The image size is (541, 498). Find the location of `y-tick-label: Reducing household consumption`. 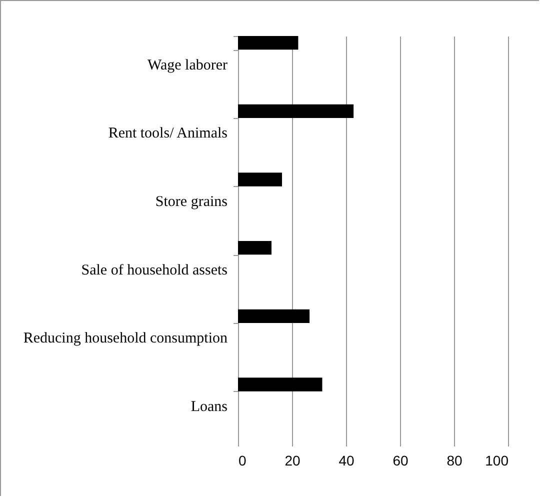

y-tick-label: Reducing household consumption is located at coordinates (125, 338).